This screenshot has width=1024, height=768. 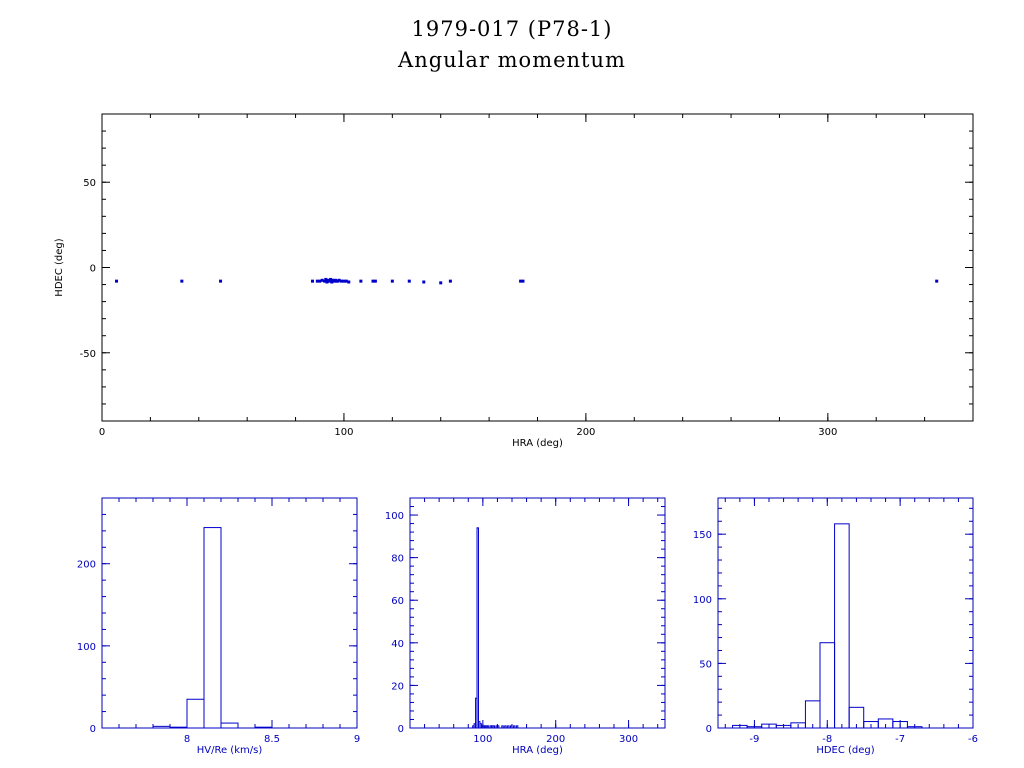 What do you see at coordinates (900, 739) in the screenshot?
I see `x-tick-label: -7` at bounding box center [900, 739].